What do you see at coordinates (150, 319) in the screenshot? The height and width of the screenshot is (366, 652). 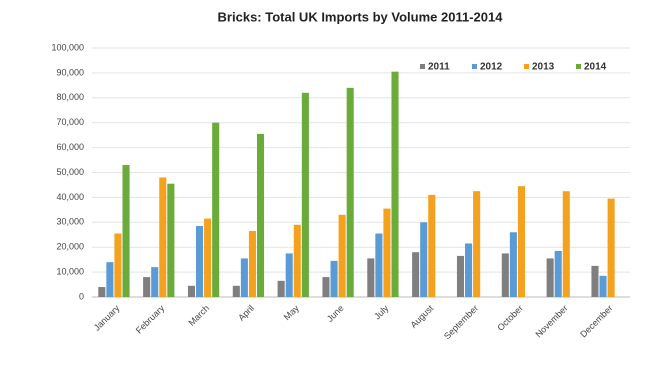 I see `x-tick-label: February` at bounding box center [150, 319].